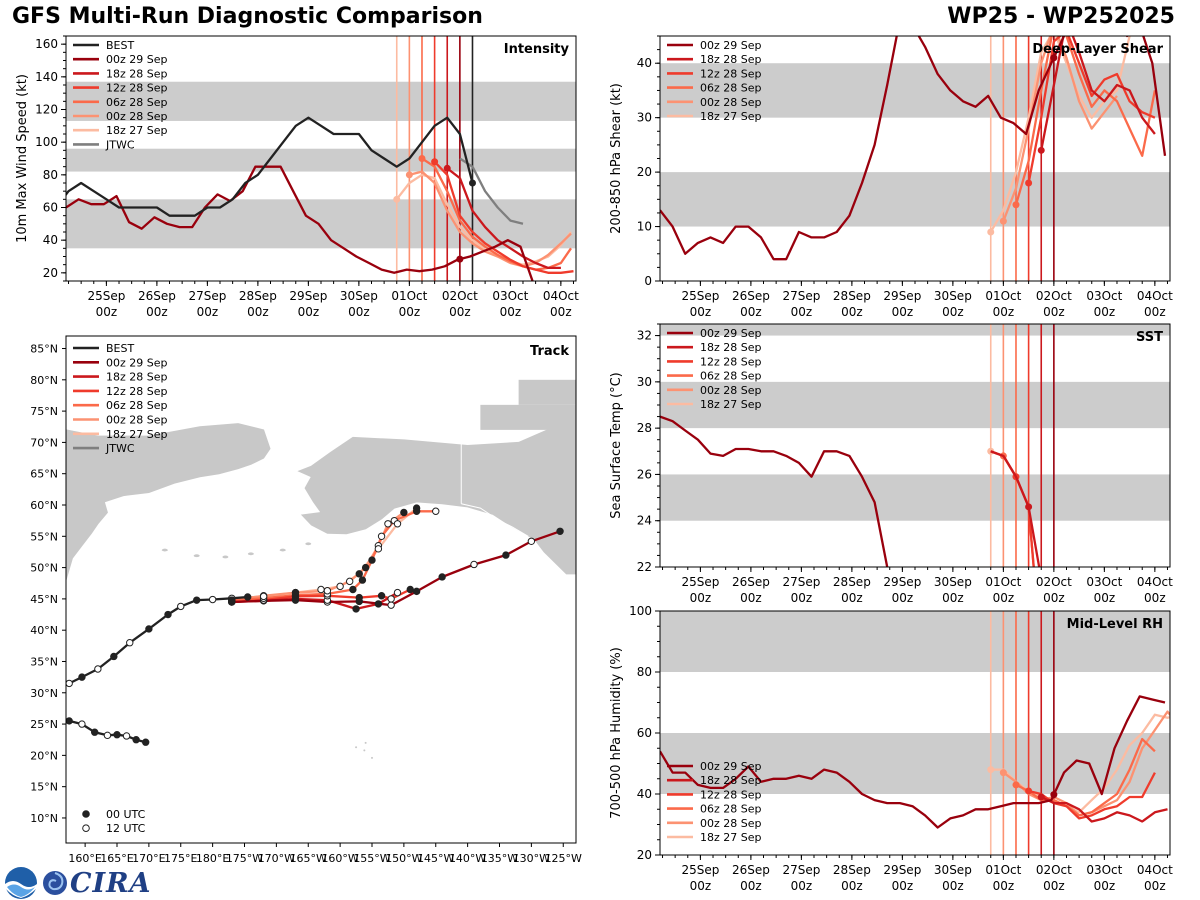  I want to click on rh-xtick-label: 25Sep, so click(700, 870).